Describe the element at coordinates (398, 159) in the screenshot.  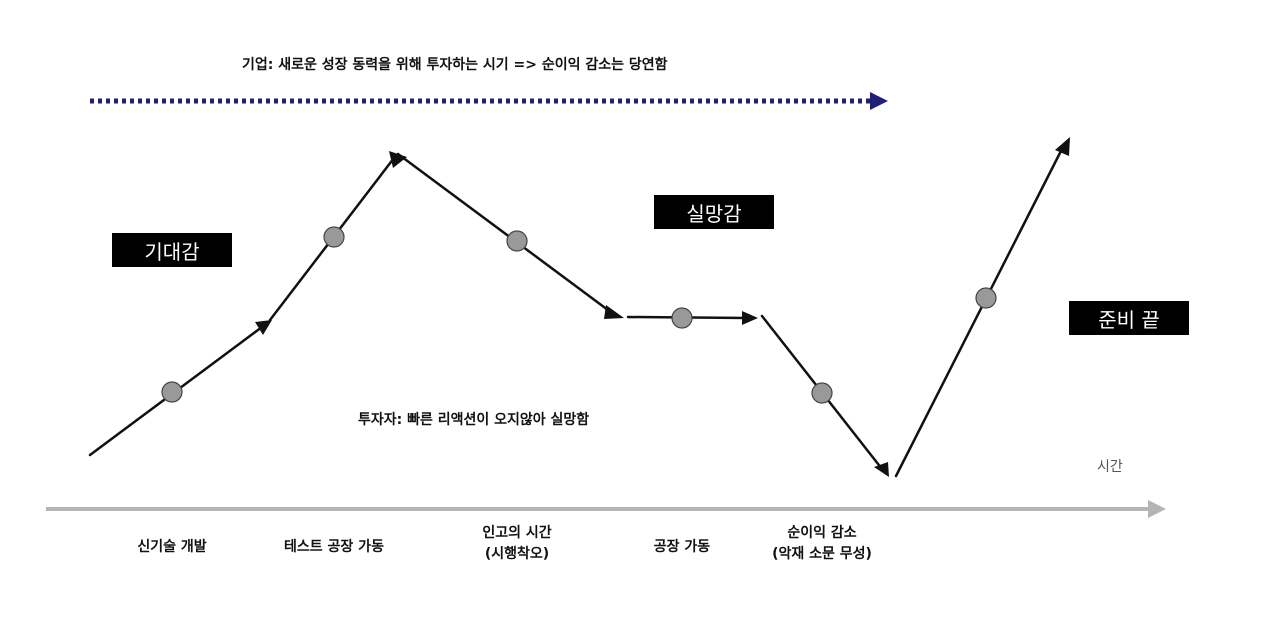
I see `arrow-head-peak` at that location.